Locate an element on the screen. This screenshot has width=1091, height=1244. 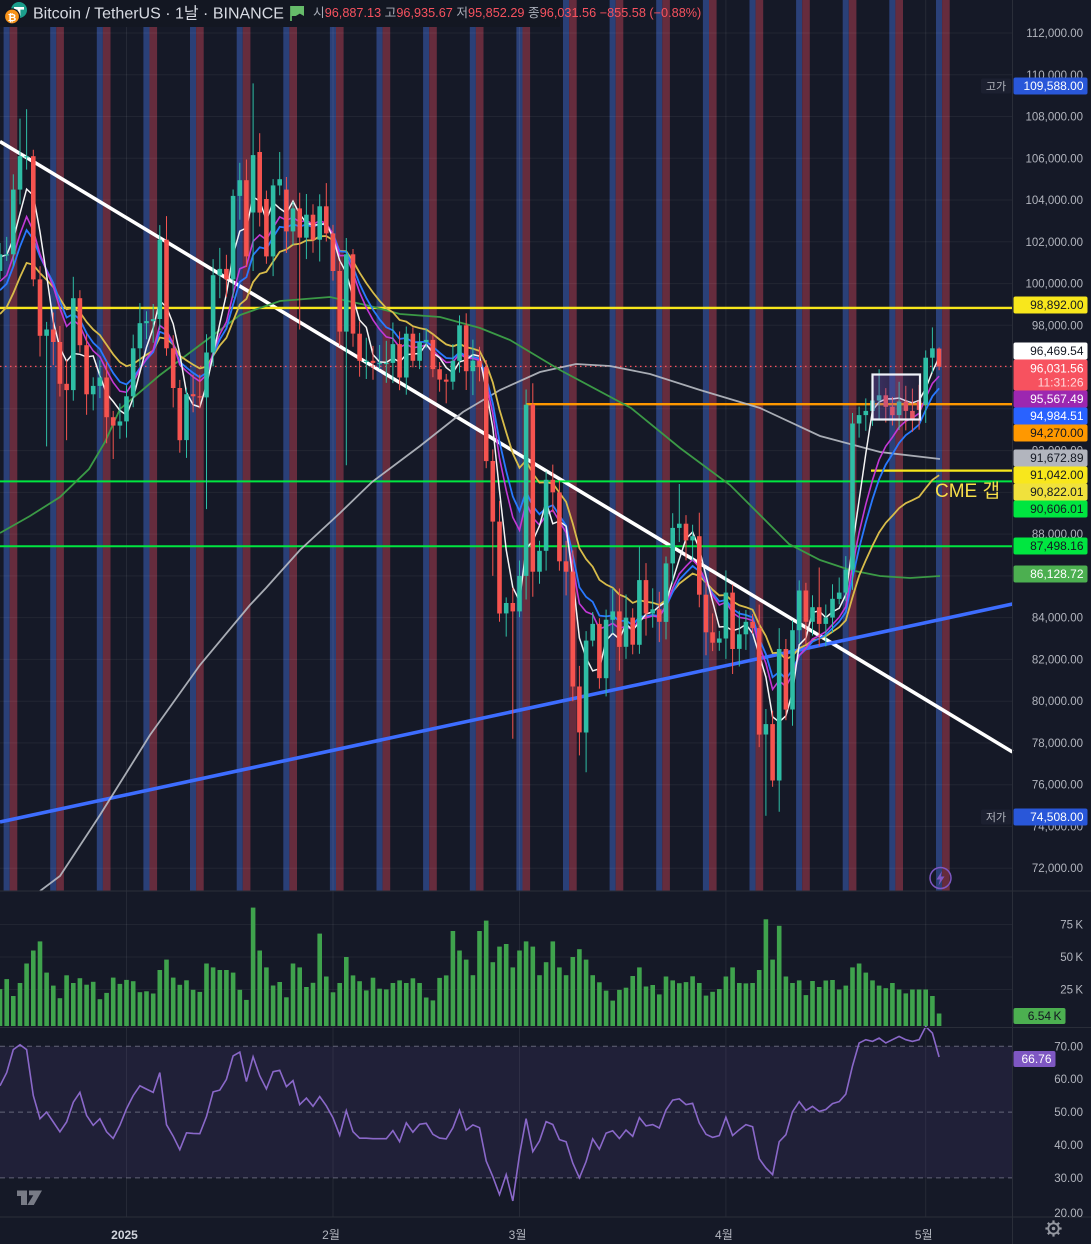
svg-text: 96,469.54 is located at coordinates (1057, 351).